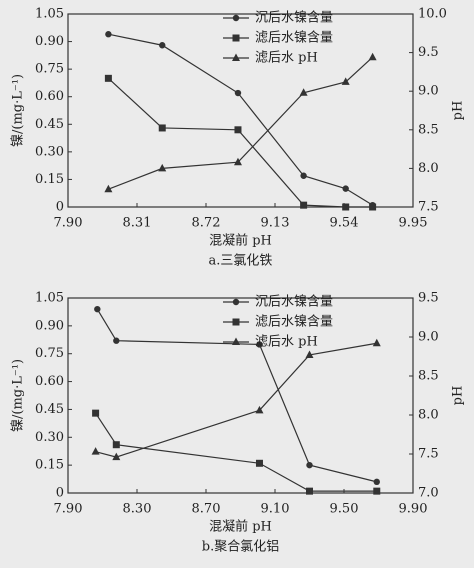 The width and height of the screenshot is (474, 568). What do you see at coordinates (344, 509) in the screenshot?
I see `x-tick-label: 9.50` at bounding box center [344, 509].